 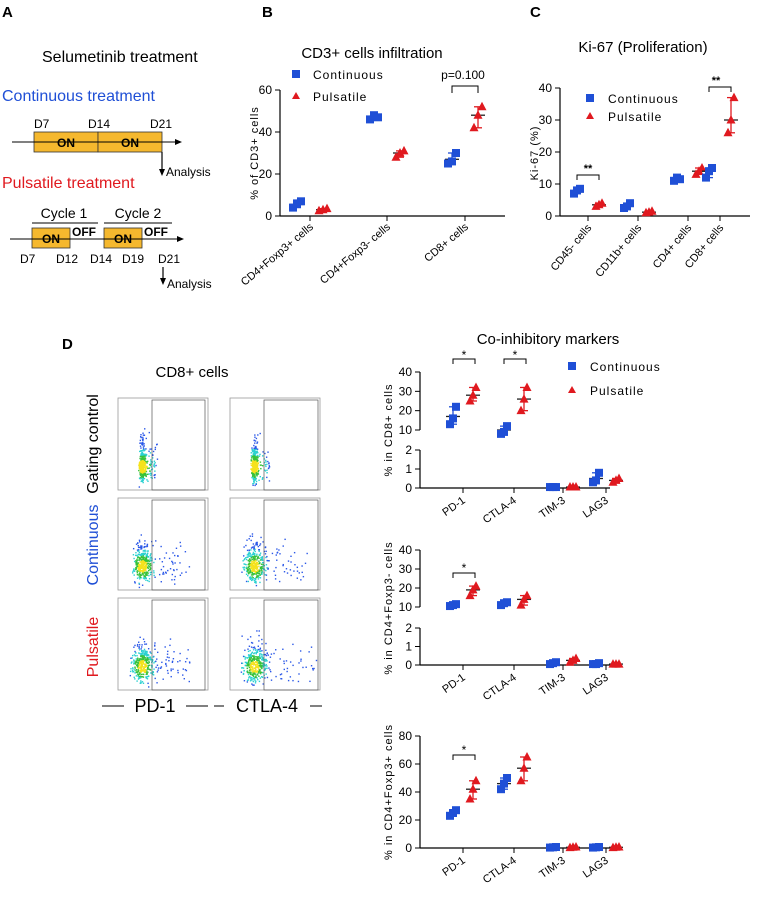 What do you see at coordinates (406, 569) in the screenshot?
I see `d2-ytick-label: 30` at bounding box center [406, 569].